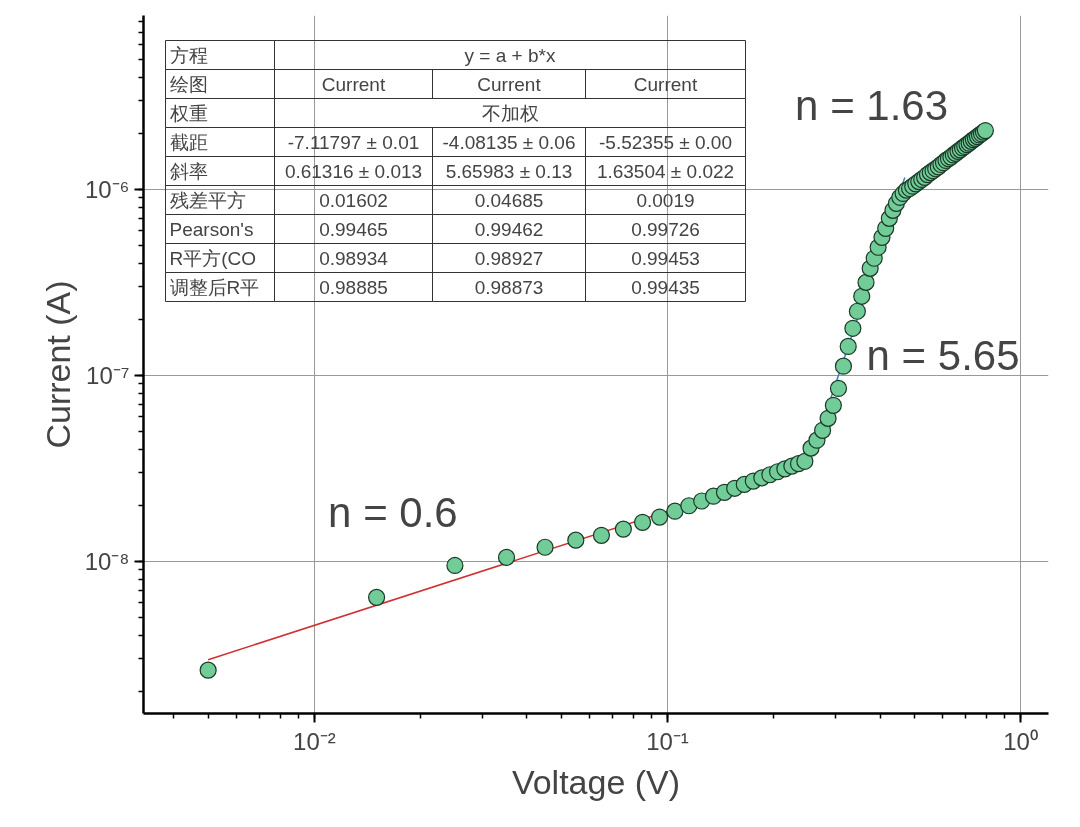  Describe the element at coordinates (510, 55) in the screenshot. I see `annotation: y = a + b*x` at that location.